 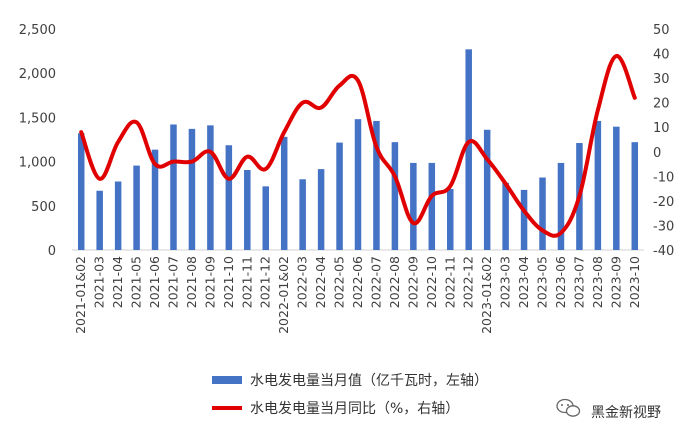 What do you see at coordinates (339, 282) in the screenshot?
I see `x-tick-label: 2022-05` at bounding box center [339, 282].